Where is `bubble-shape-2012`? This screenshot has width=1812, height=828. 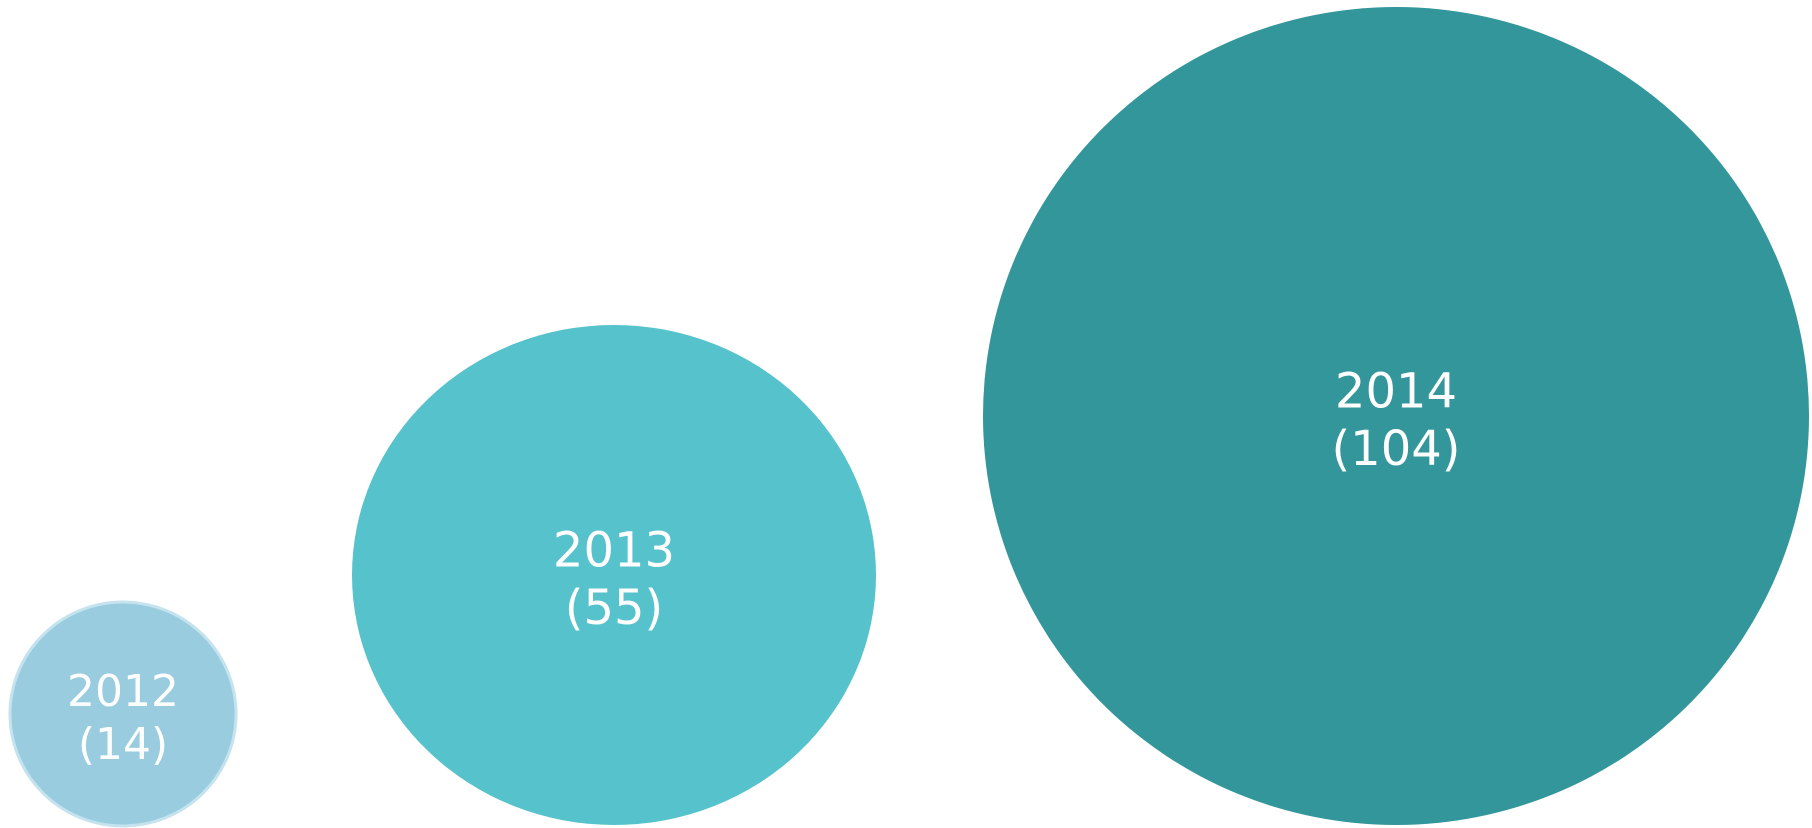 bubble-shape-2012 is located at coordinates (123, 714).